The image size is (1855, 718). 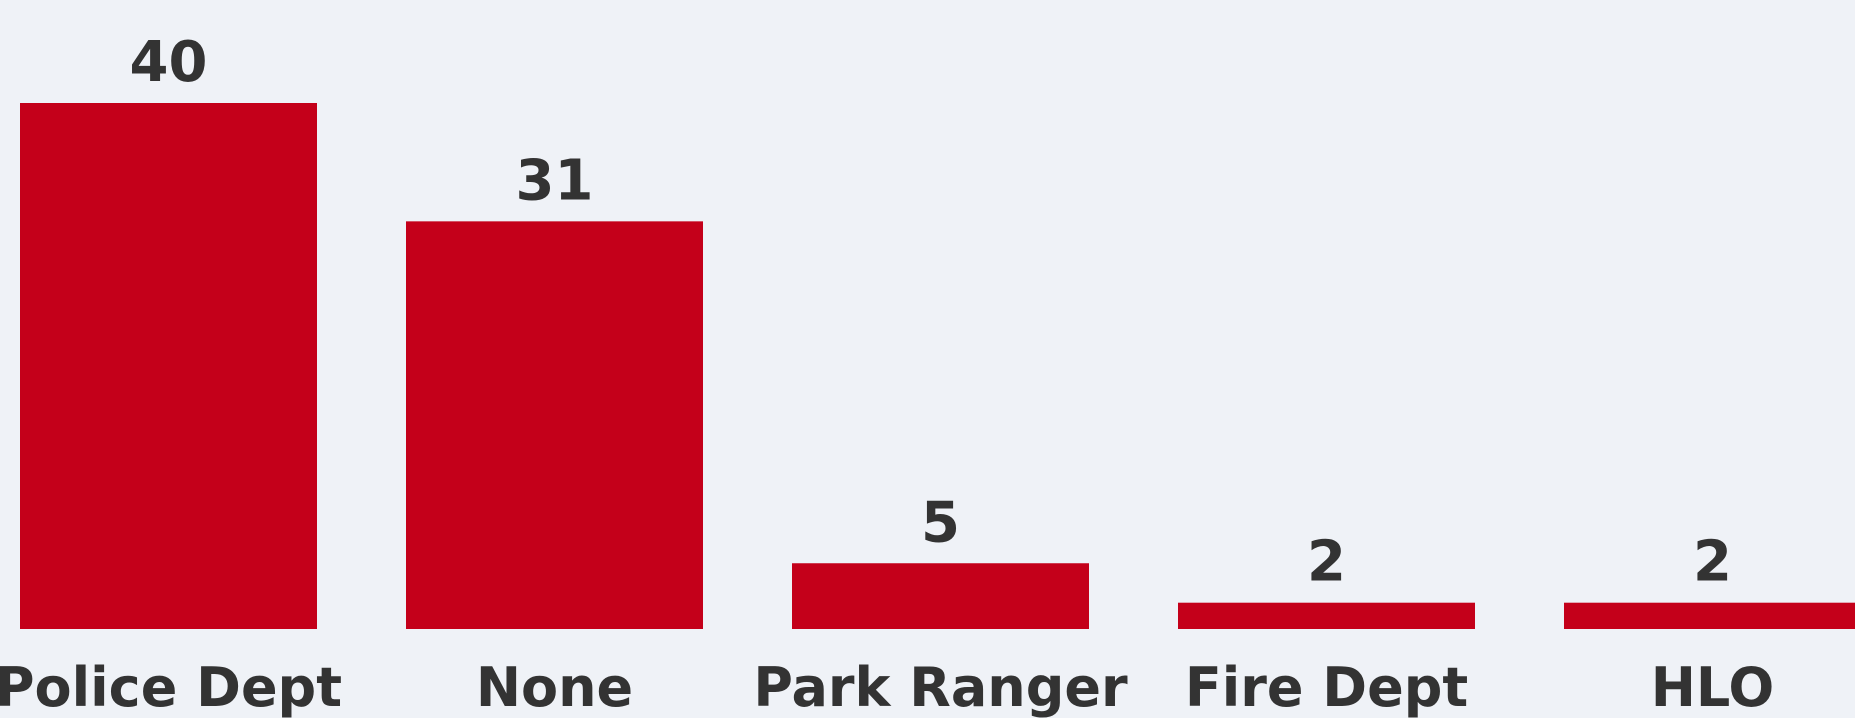 I want to click on data-label: 5, so click(x=940, y=522).